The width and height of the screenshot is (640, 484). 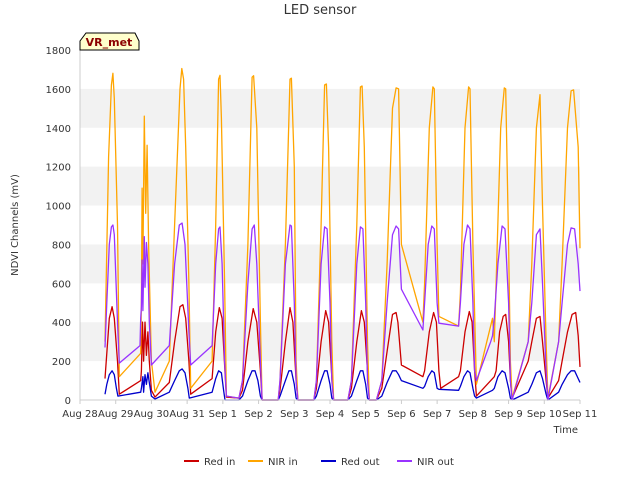 What do you see at coordinates (58, 226) in the screenshot?
I see `y-axis-ticks: 0 200 400 600 800 1000 1200 1400 1600 1800` at bounding box center [58, 226].